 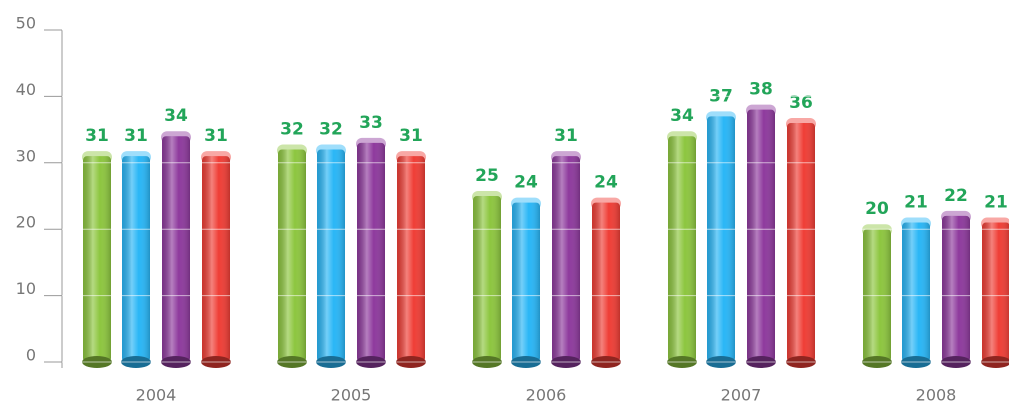 I want to click on data-label: 22, so click(x=956, y=196).